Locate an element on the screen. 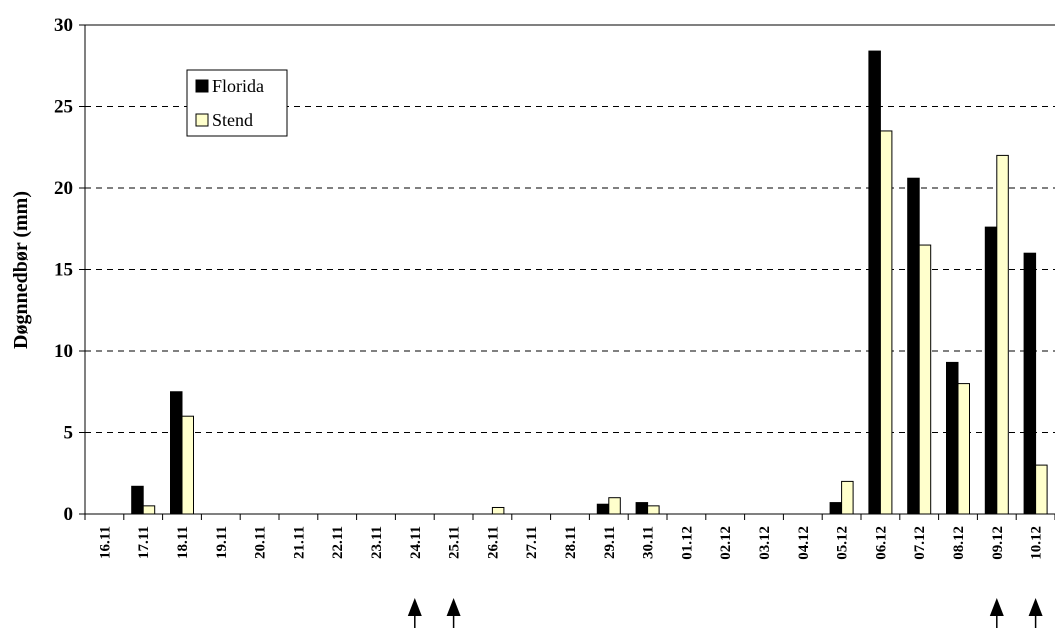 This screenshot has width=1055, height=637. x-tick-label: 22.11 is located at coordinates (338, 542).